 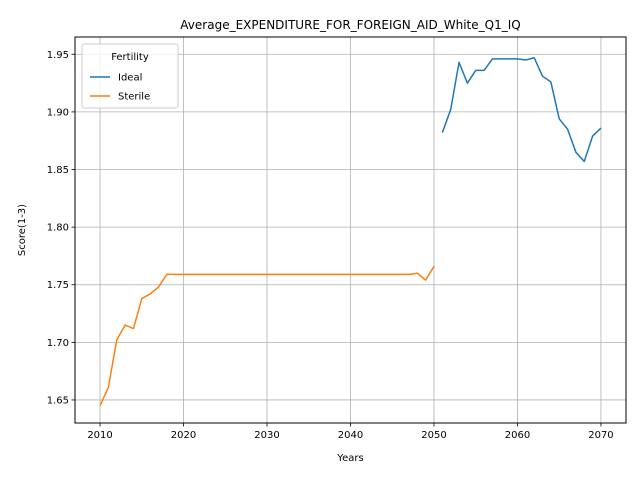 I want to click on x-tick-label: 2030, so click(x=266, y=435).